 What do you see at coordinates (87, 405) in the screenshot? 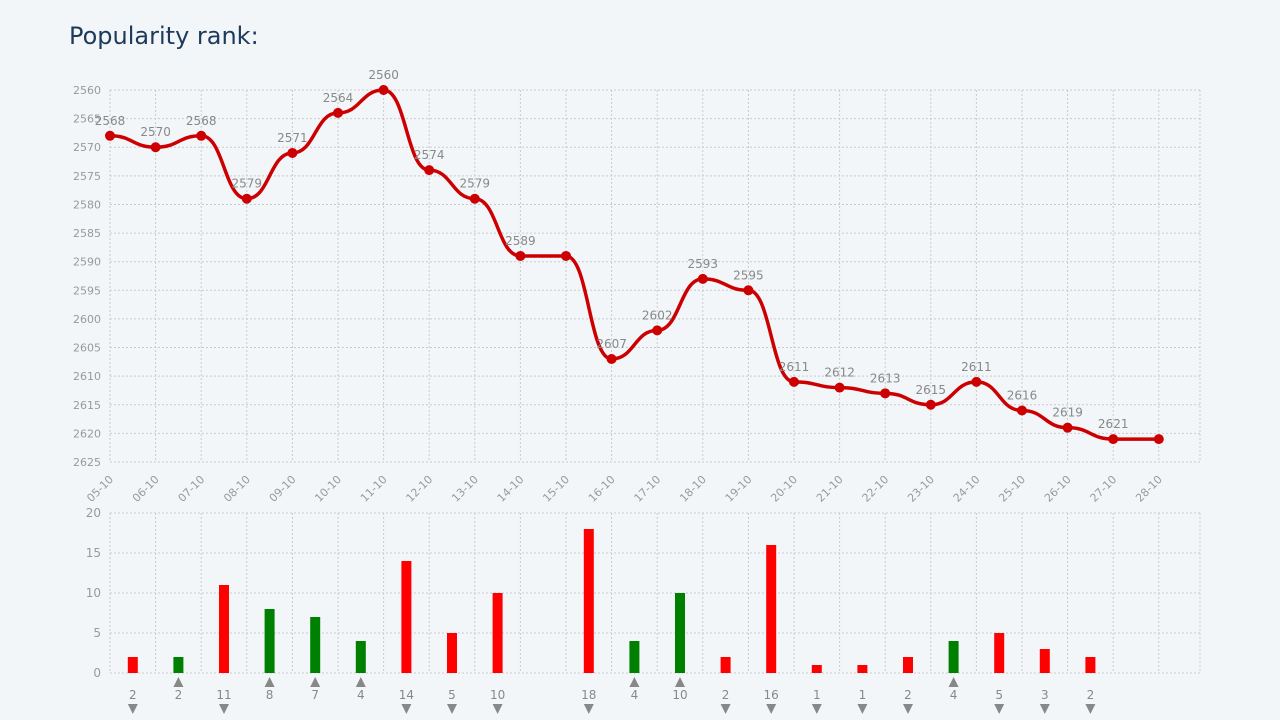
I see `y-tick-label: 2615` at bounding box center [87, 405].